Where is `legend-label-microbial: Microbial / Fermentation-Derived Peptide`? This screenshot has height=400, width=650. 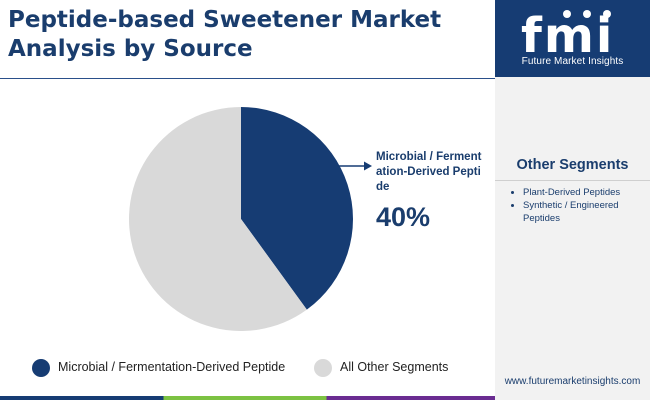
legend-label-microbial: Microbial / Fermentation-Derived Peptide is located at coordinates (172, 367).